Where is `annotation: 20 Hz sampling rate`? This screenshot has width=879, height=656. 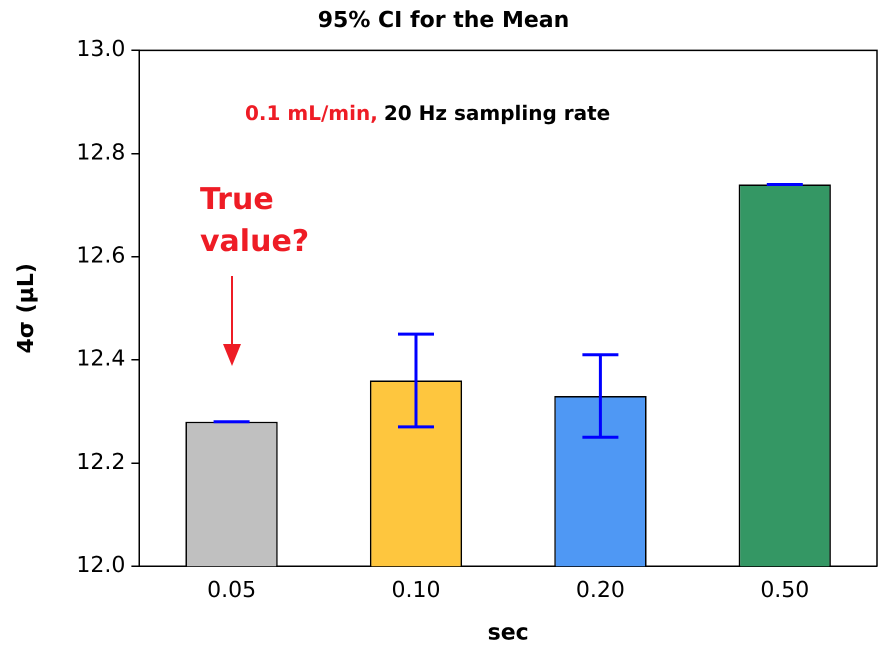 annotation: 20 Hz sampling rate is located at coordinates (497, 113).